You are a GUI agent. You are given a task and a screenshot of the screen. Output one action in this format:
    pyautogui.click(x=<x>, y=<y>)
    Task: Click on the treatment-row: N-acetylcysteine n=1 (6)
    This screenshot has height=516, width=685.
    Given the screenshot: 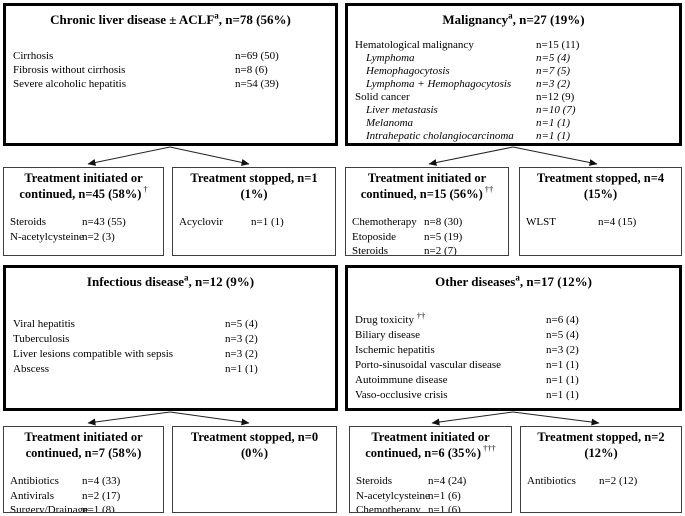 What is the action you would take?
    pyautogui.click(x=430, y=496)
    